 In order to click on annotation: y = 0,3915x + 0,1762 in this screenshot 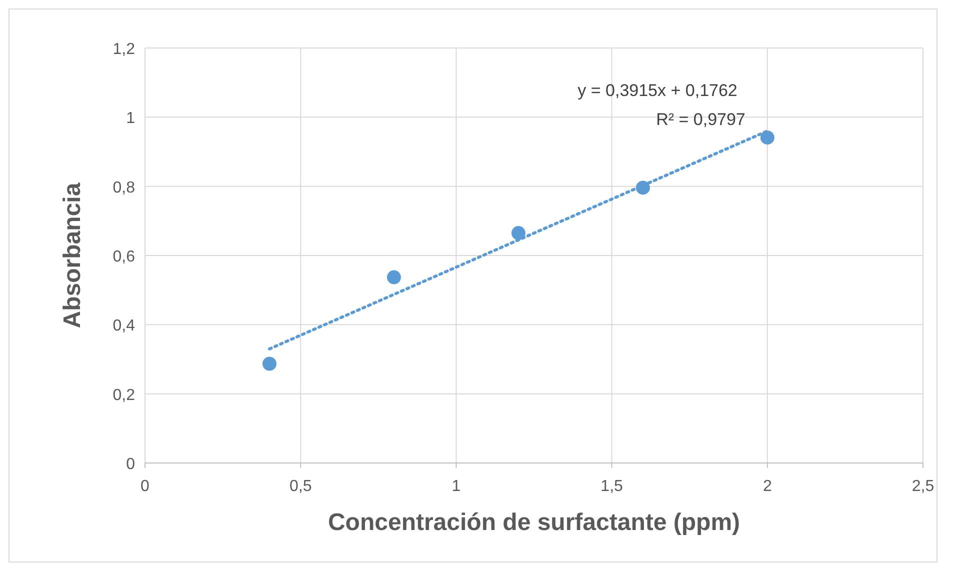, I will do `click(658, 90)`.